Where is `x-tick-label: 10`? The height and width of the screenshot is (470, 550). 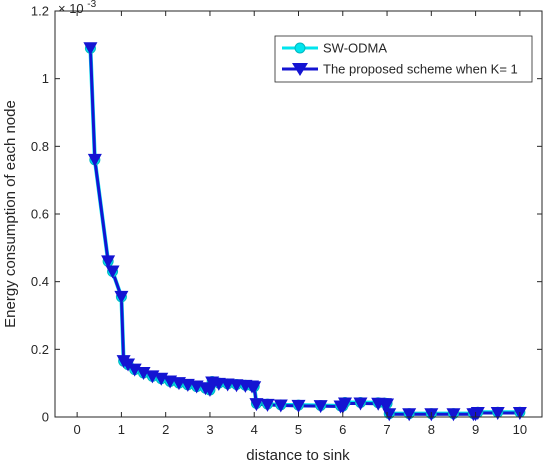 x-tick-label: 10 is located at coordinates (520, 429).